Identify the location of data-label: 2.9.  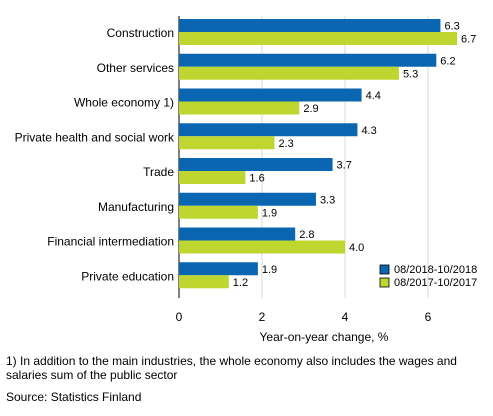
(310, 109).